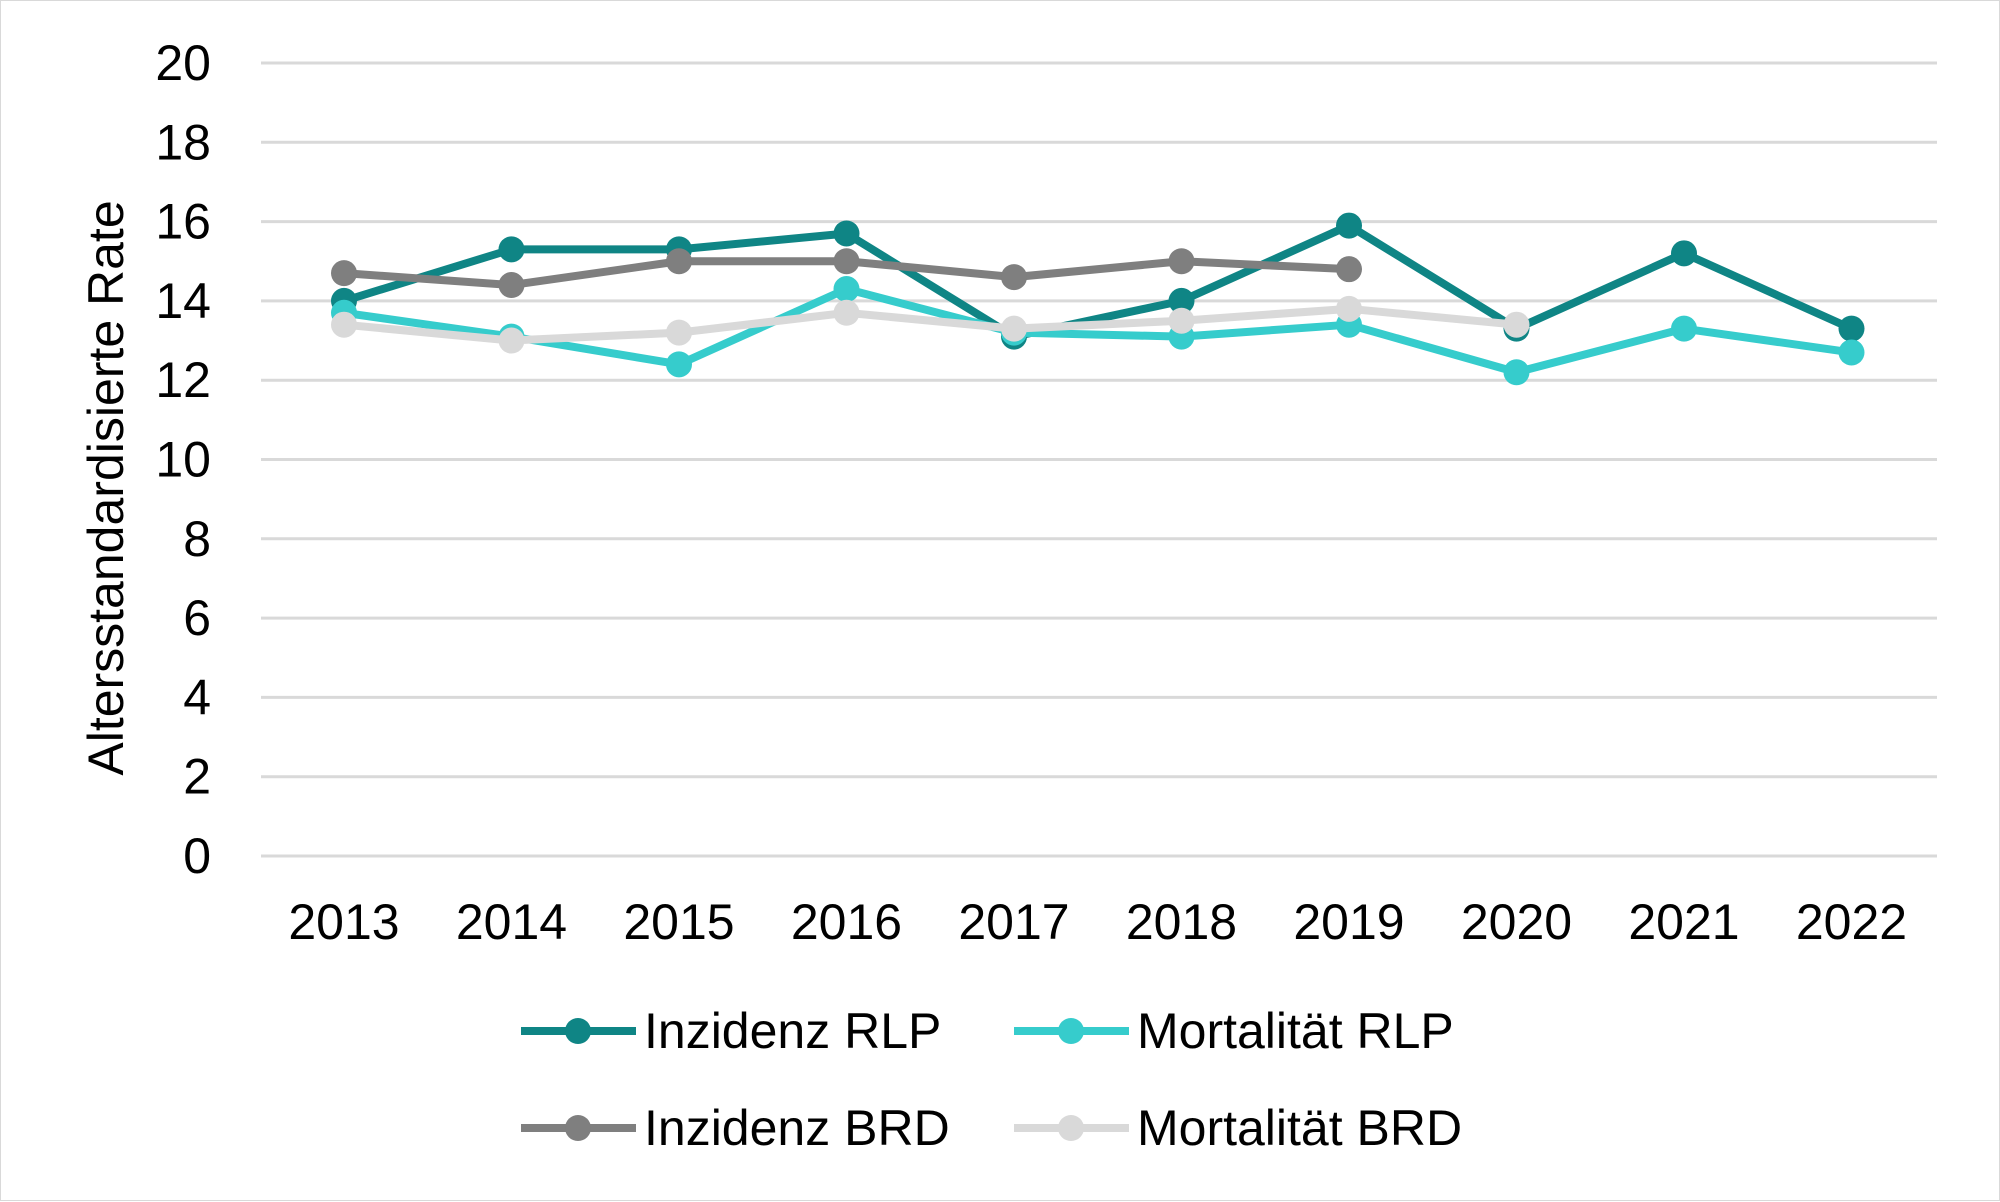 The width and height of the screenshot is (2000, 1202). I want to click on legend-item: Mortalität RLP, so click(1234, 1031).